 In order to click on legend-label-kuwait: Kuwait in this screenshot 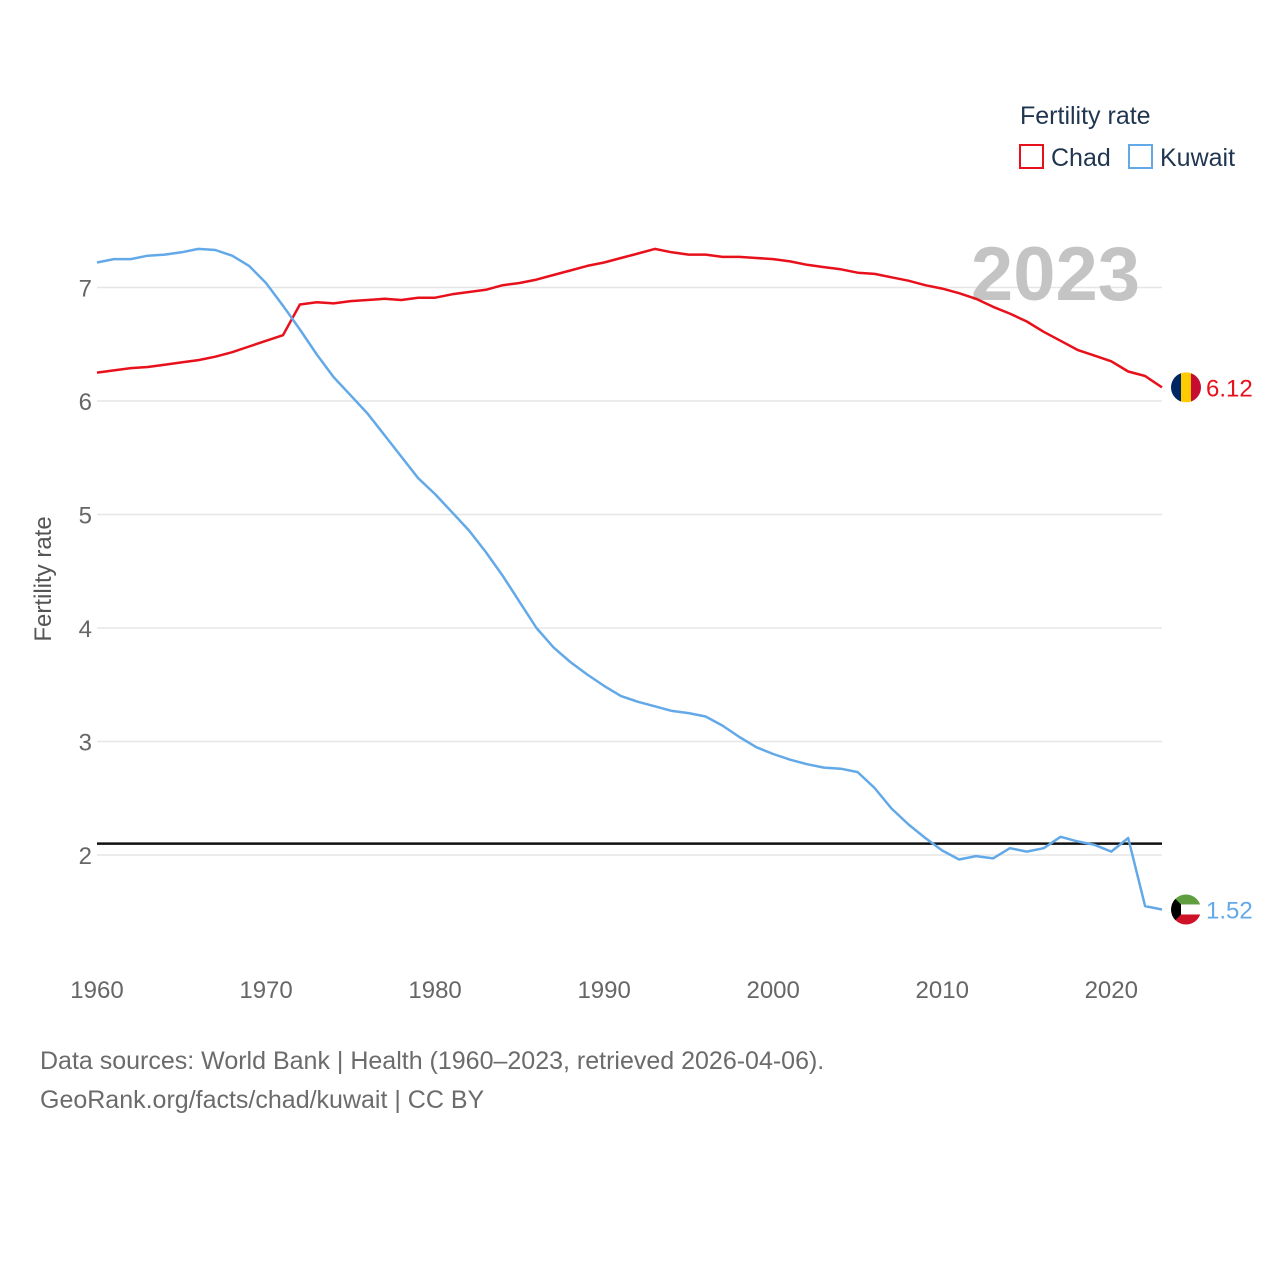, I will do `click(1197, 158)`.